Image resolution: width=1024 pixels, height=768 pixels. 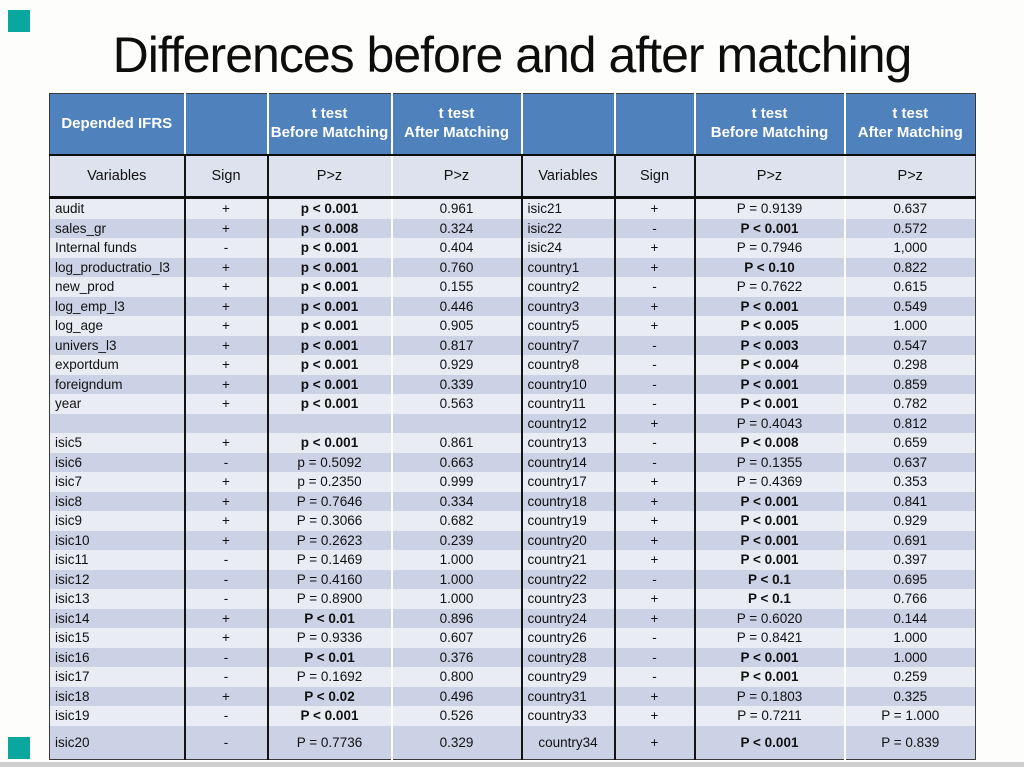 I want to click on pvalue-after-cell: 0.155, so click(x=457, y=287).